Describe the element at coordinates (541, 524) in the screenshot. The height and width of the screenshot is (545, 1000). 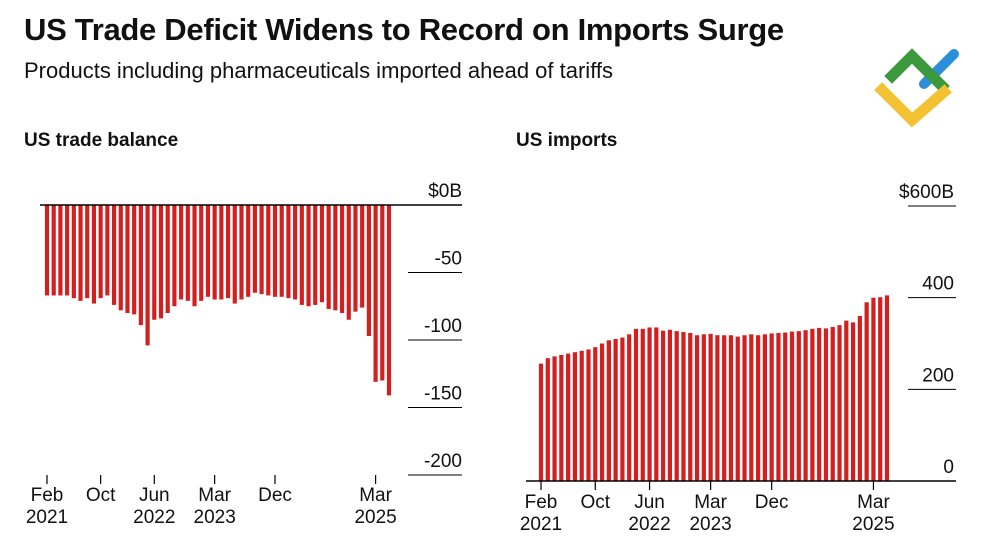
I see `imports-x-tick-year-label: 2021` at that location.